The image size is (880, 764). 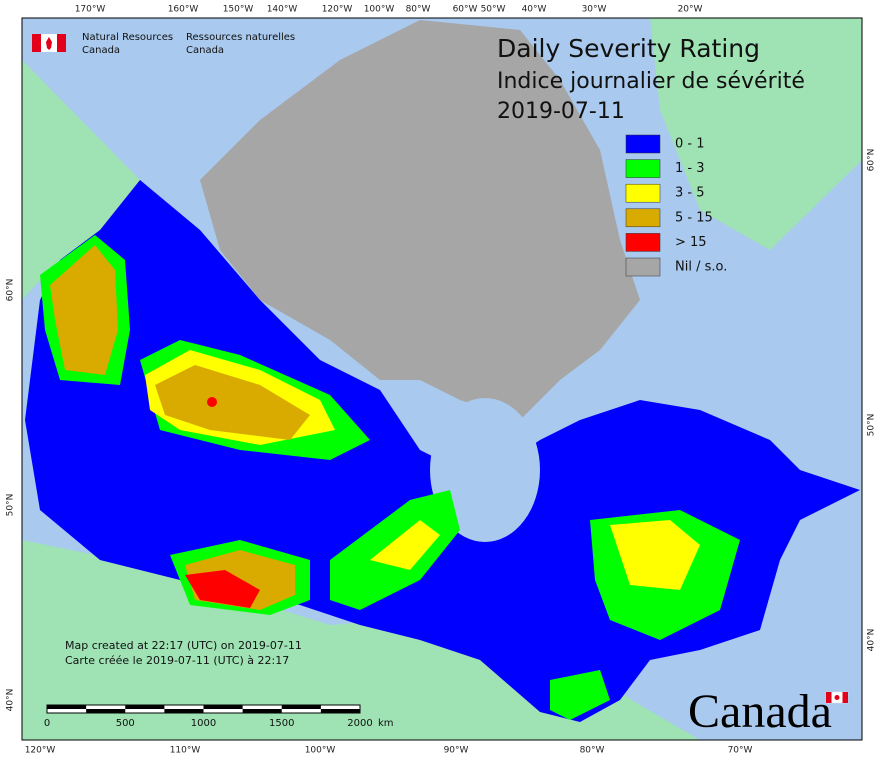 I want to click on longitude-label: 40°W, so click(x=534, y=10).